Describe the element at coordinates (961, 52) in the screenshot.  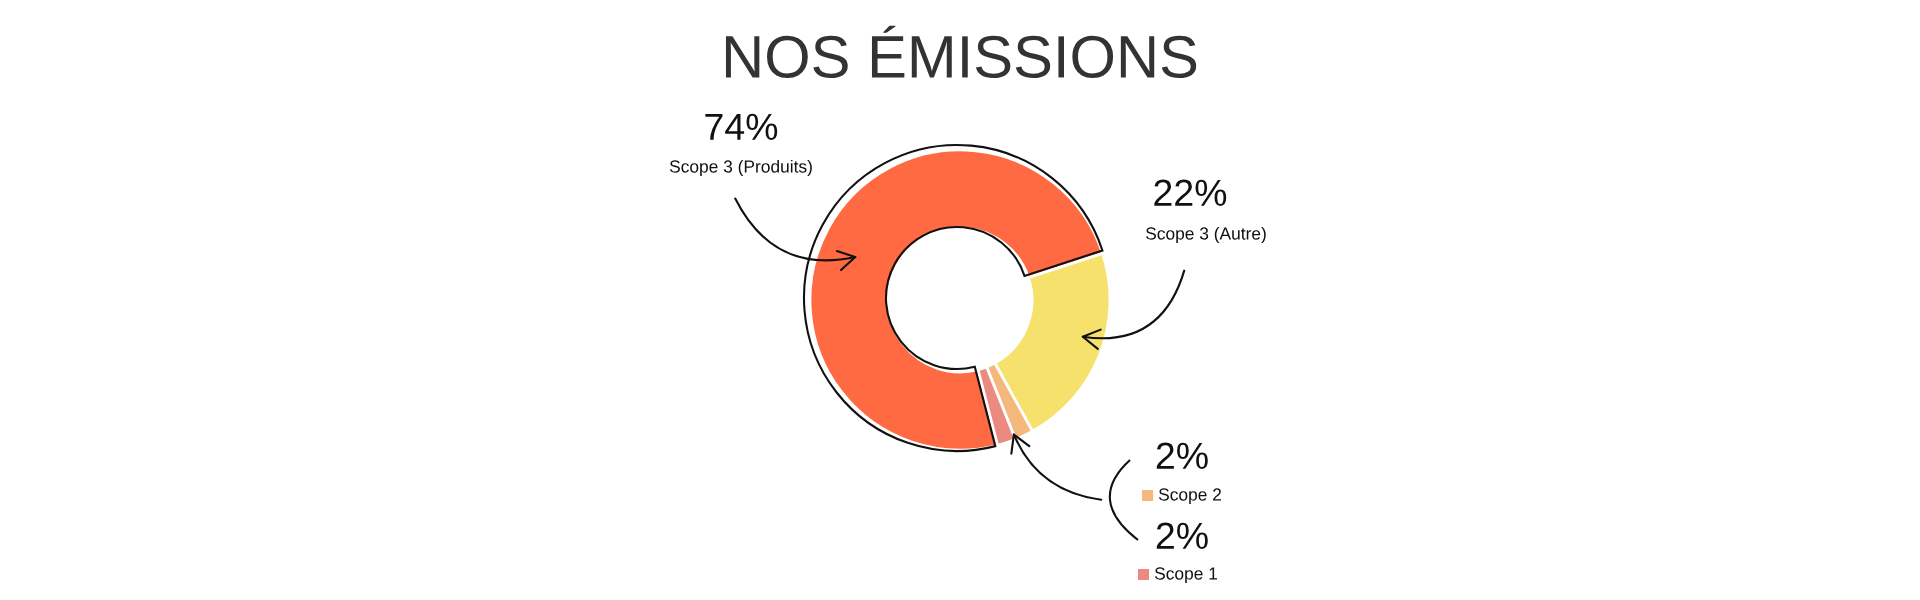
I see `chart-title: NOS ÉMISSIONS` at that location.